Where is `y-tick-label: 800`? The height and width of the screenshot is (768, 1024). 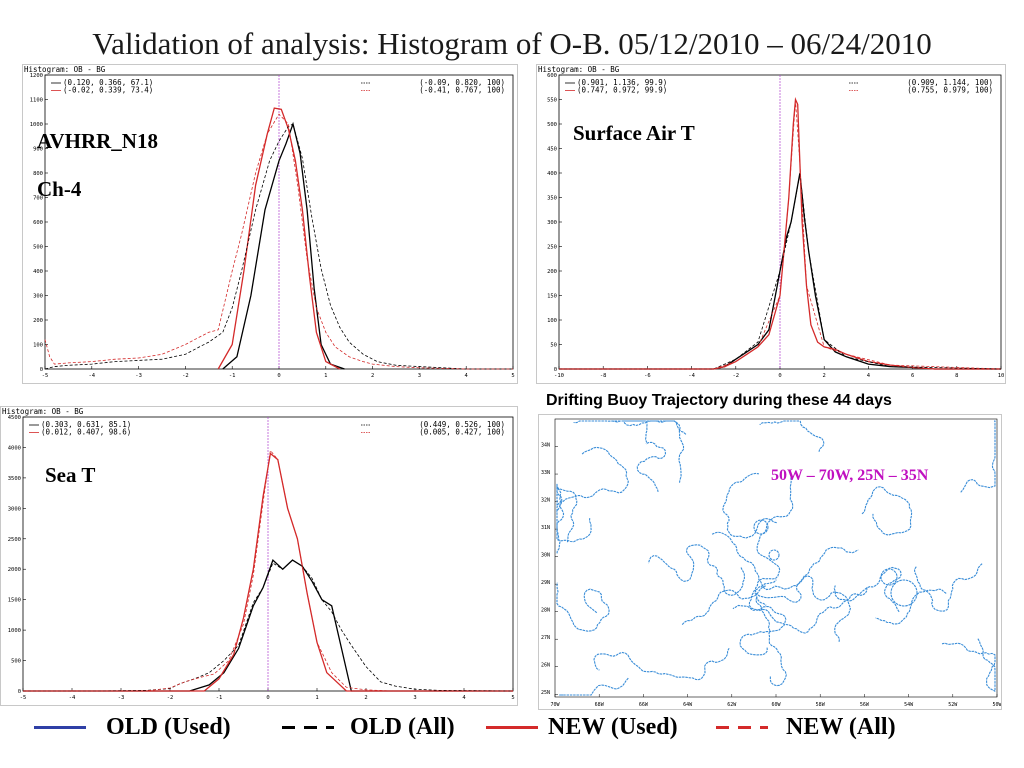
y-tick-label: 800 is located at coordinates (38, 174).